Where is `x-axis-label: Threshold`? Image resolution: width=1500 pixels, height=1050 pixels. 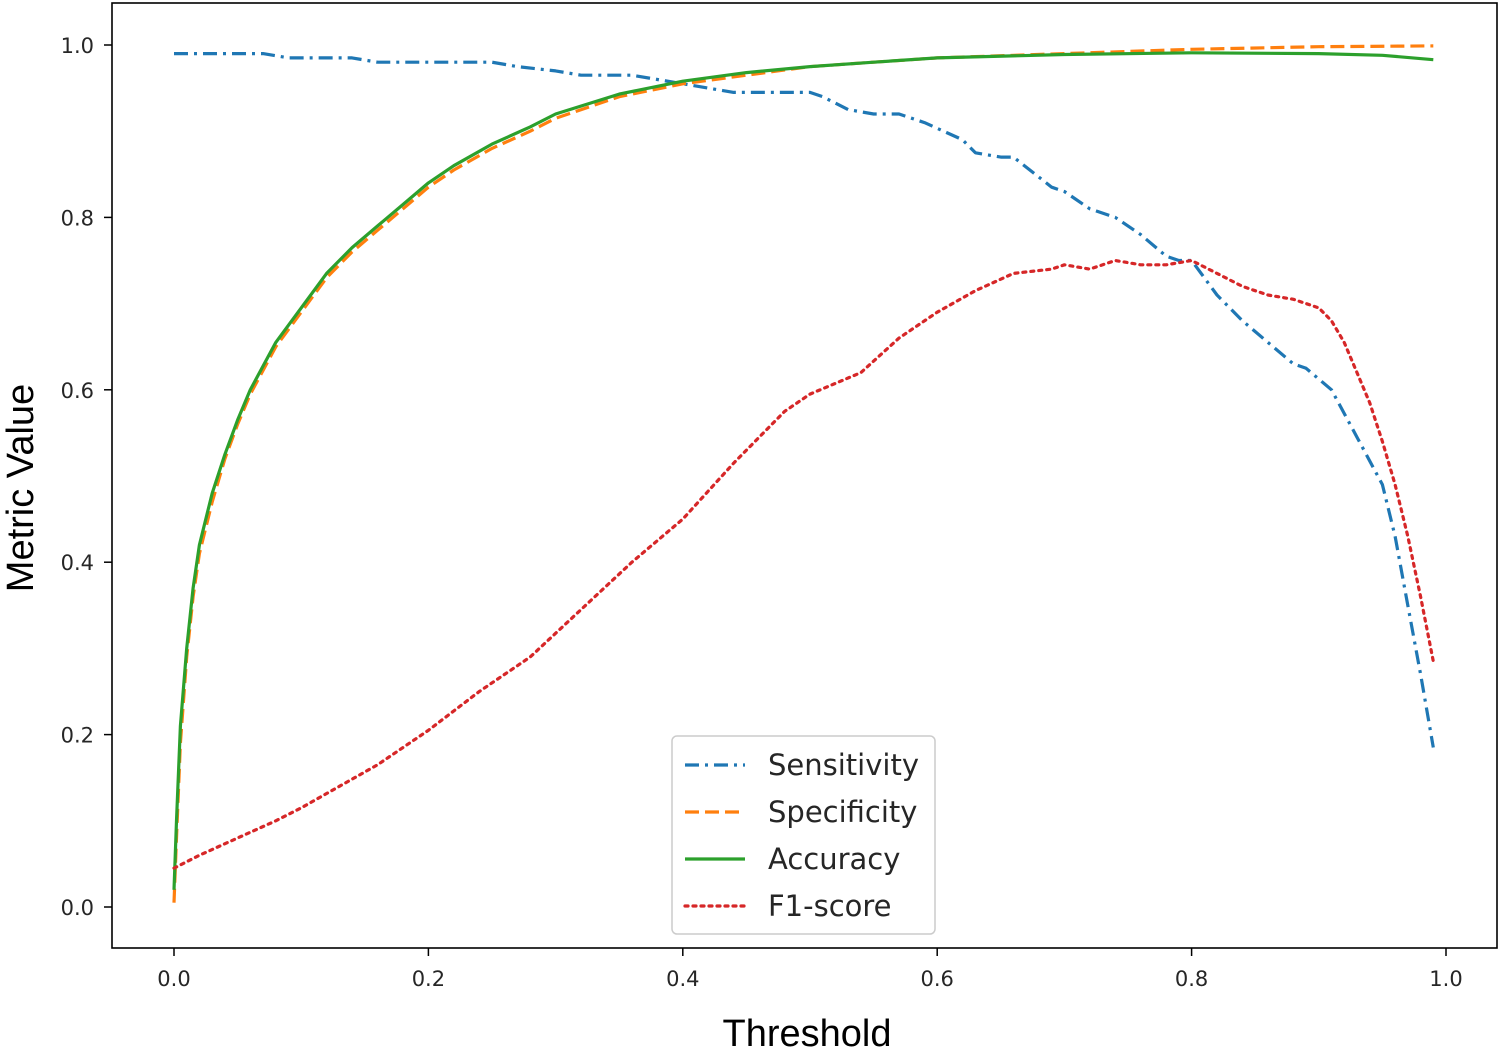
x-axis-label: Threshold is located at coordinates (807, 1031).